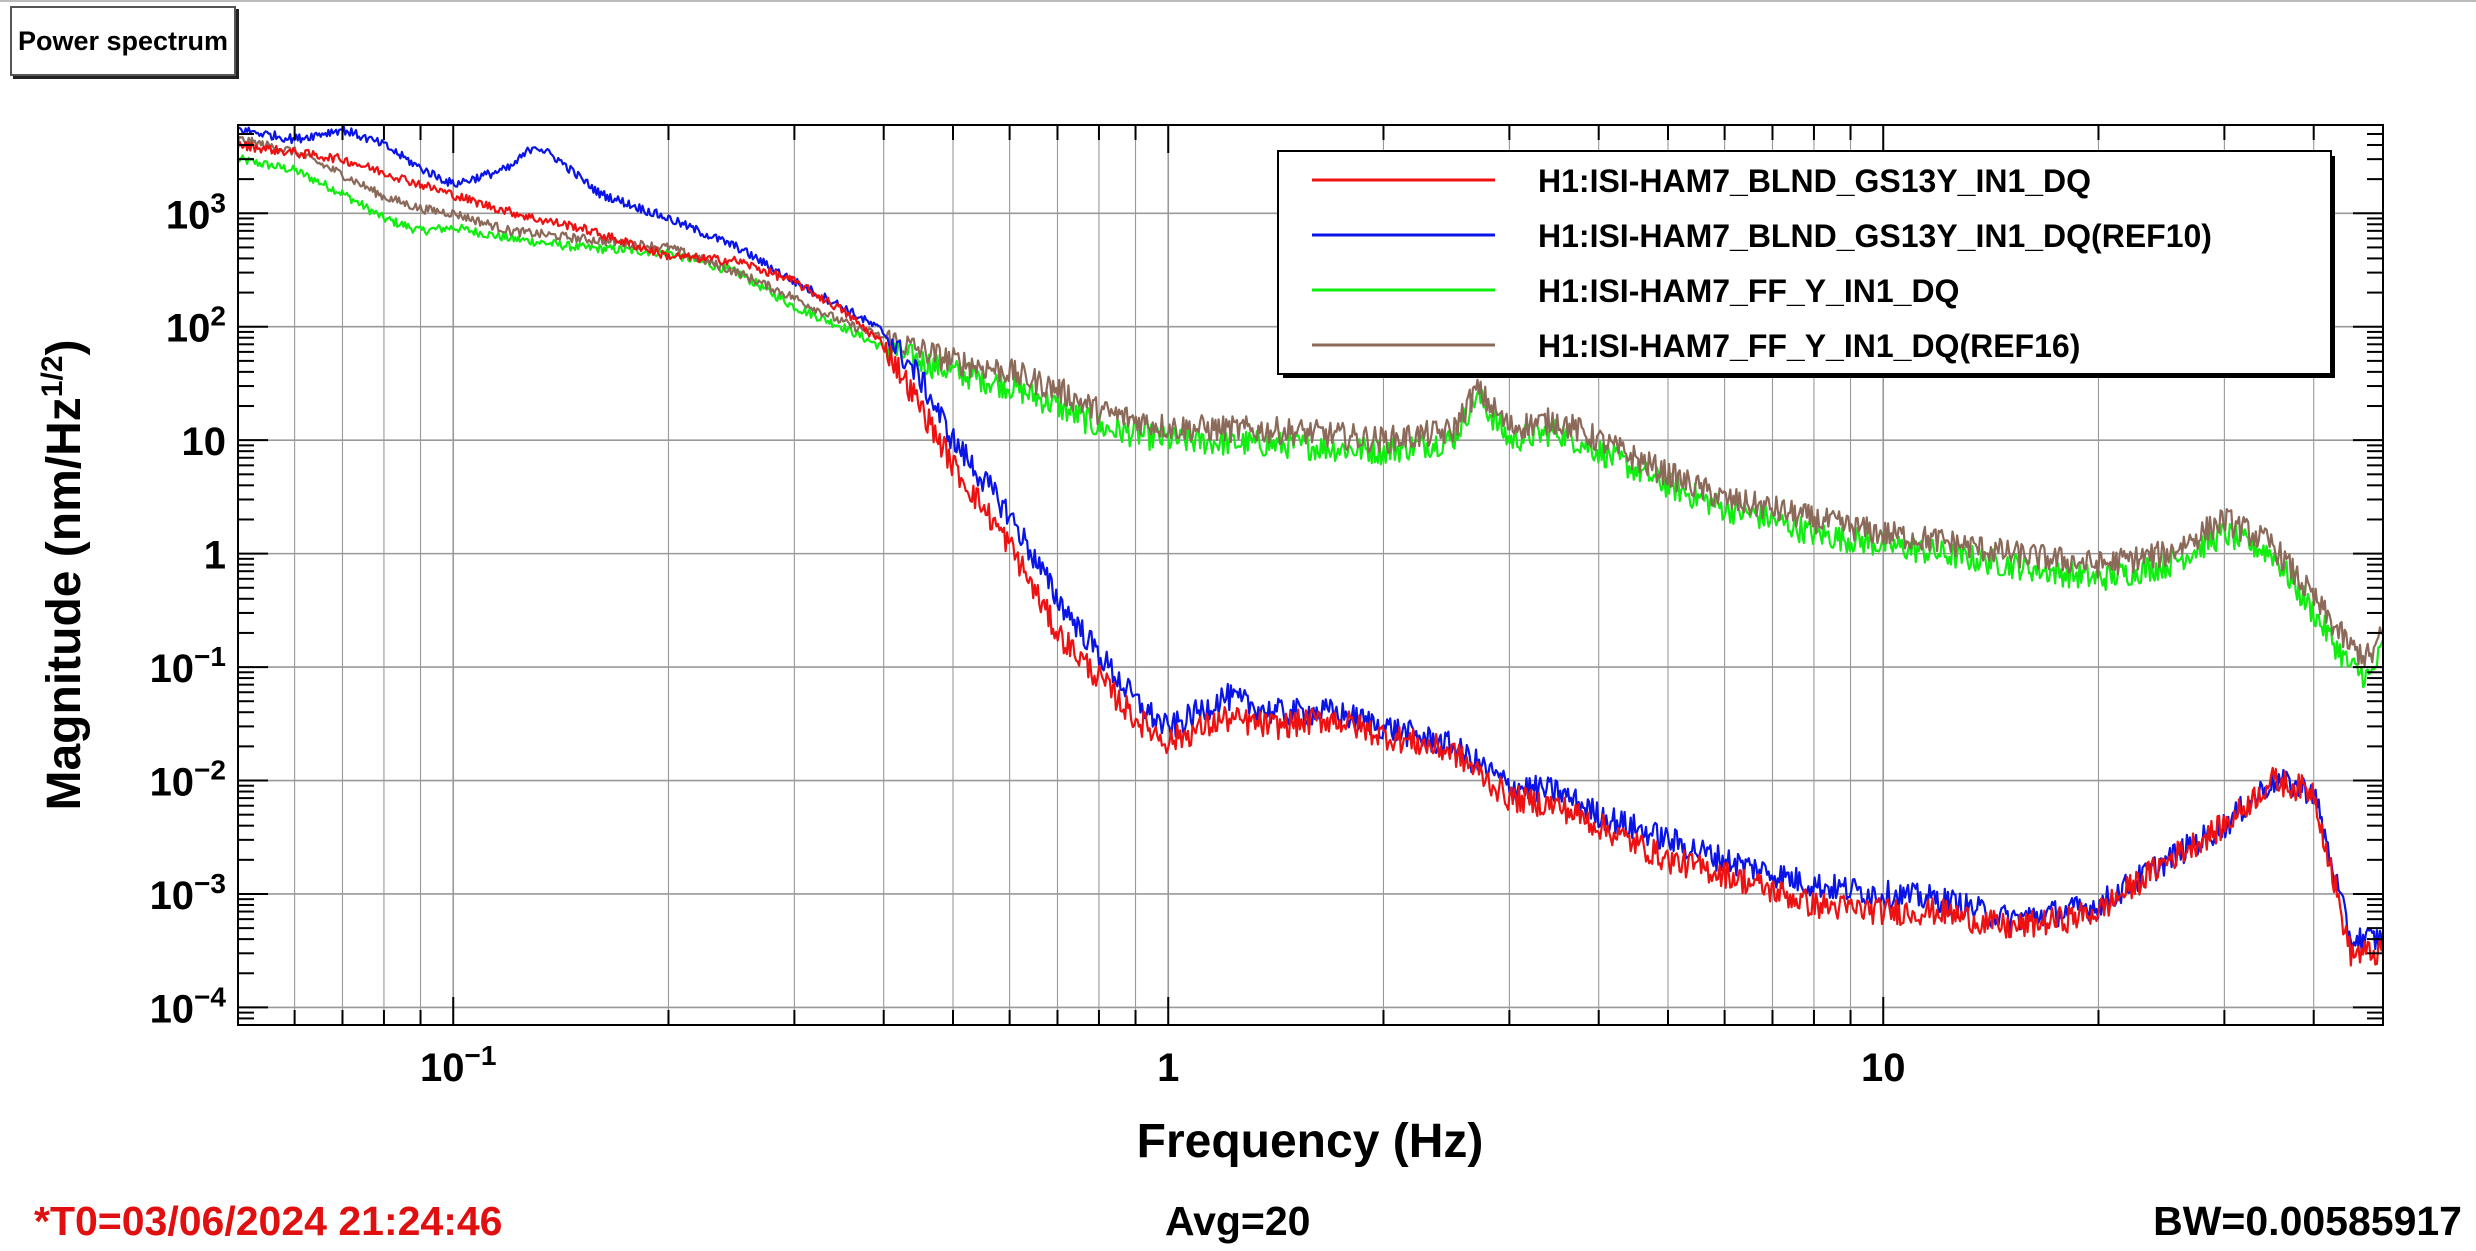 This screenshot has width=2476, height=1251. I want to click on y-tick-label: 10⁻¹, so click(188, 666).